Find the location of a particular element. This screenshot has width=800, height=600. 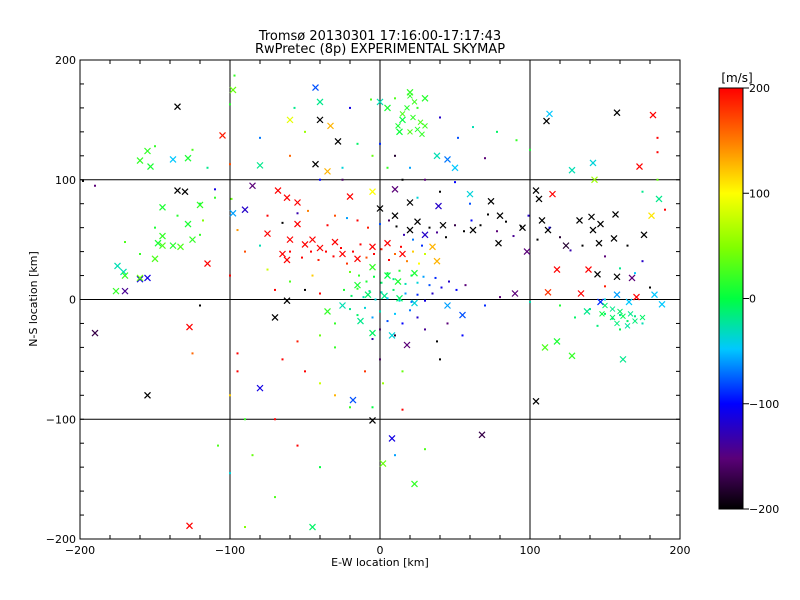

x-tick-label: −200 is located at coordinates (80, 550).